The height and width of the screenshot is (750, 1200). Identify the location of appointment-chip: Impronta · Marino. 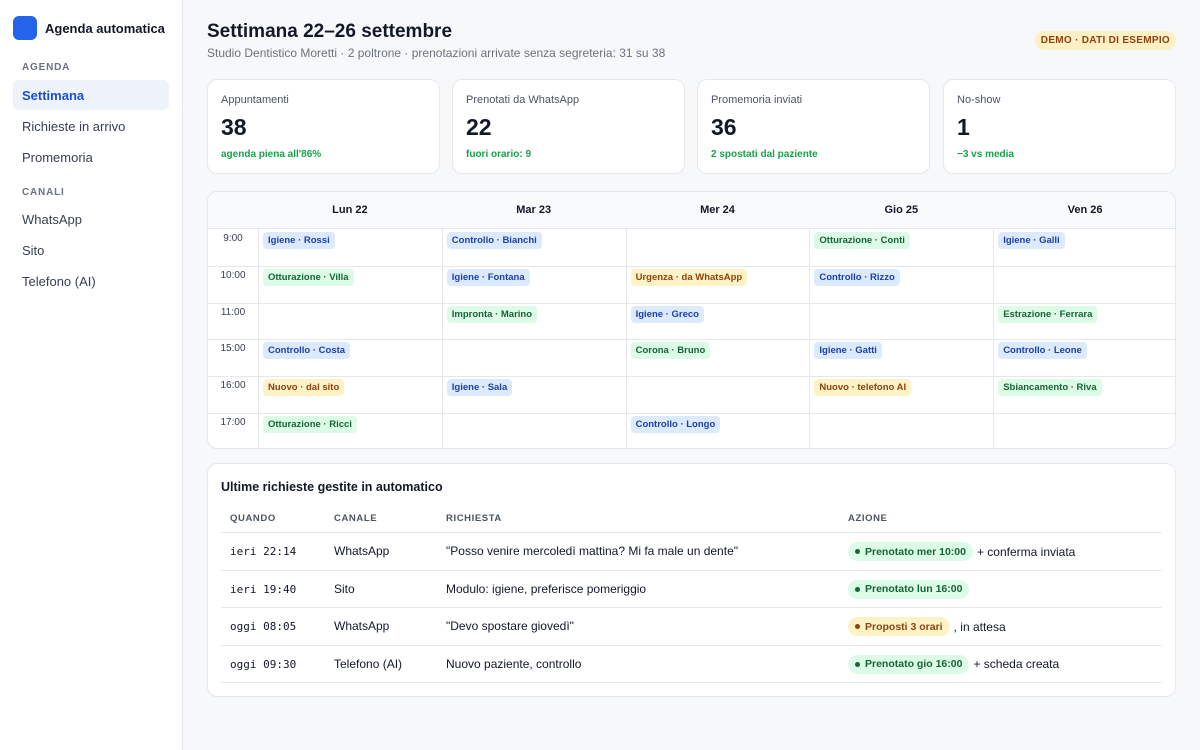
(492, 314).